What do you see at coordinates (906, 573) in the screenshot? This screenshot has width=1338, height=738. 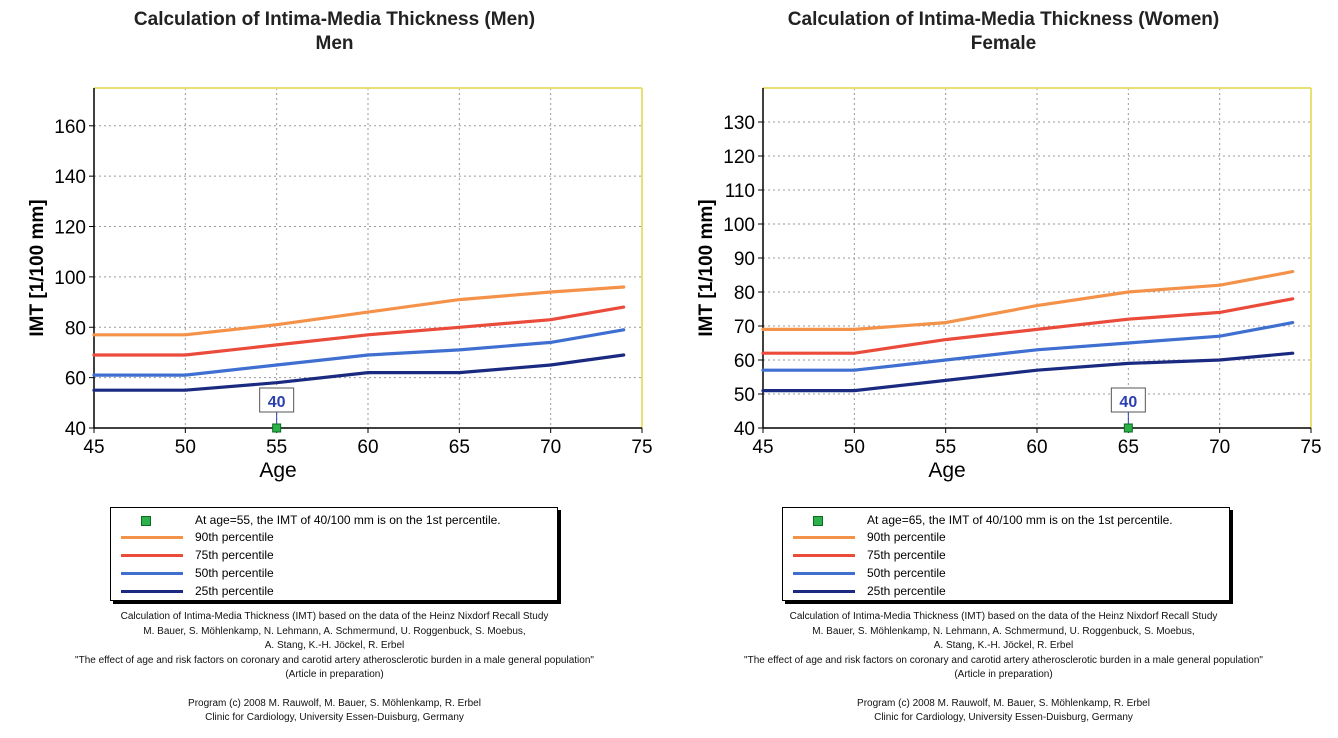 I see `legend-label: 50th percentile` at bounding box center [906, 573].